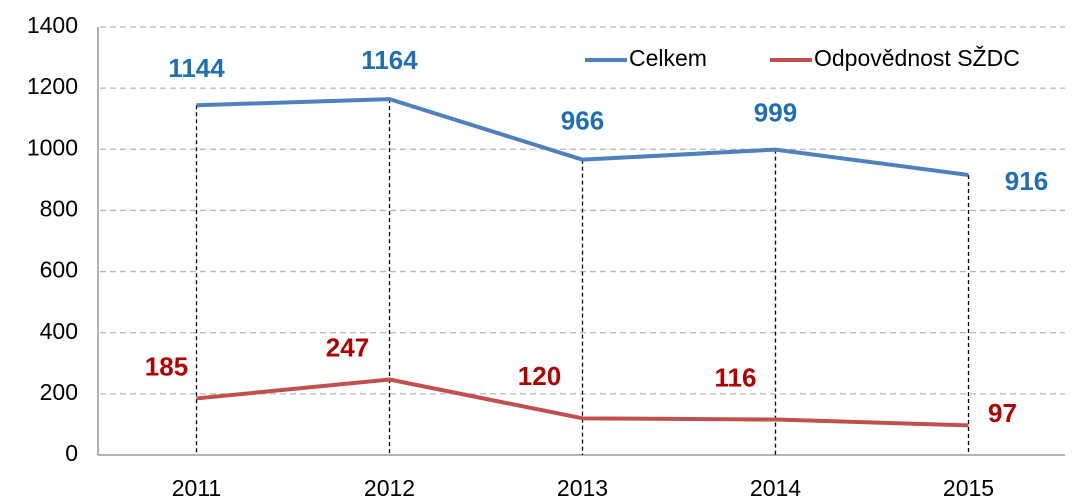  Describe the element at coordinates (59, 392) in the screenshot. I see `y-tick-label: 200` at that location.